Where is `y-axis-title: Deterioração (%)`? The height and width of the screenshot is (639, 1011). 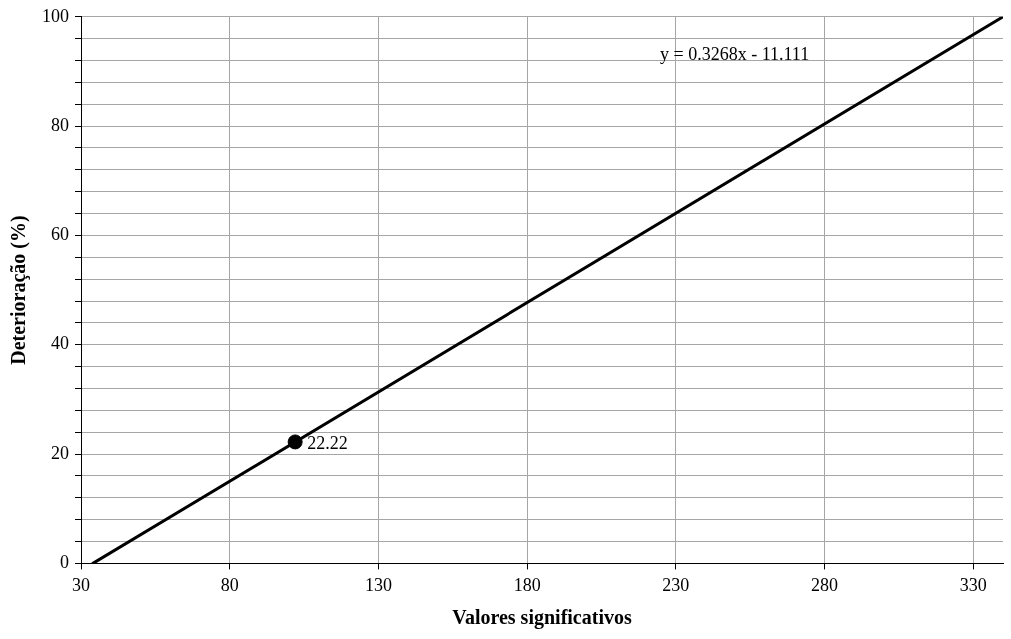 y-axis-title: Deterioração (%) is located at coordinates (19, 290).